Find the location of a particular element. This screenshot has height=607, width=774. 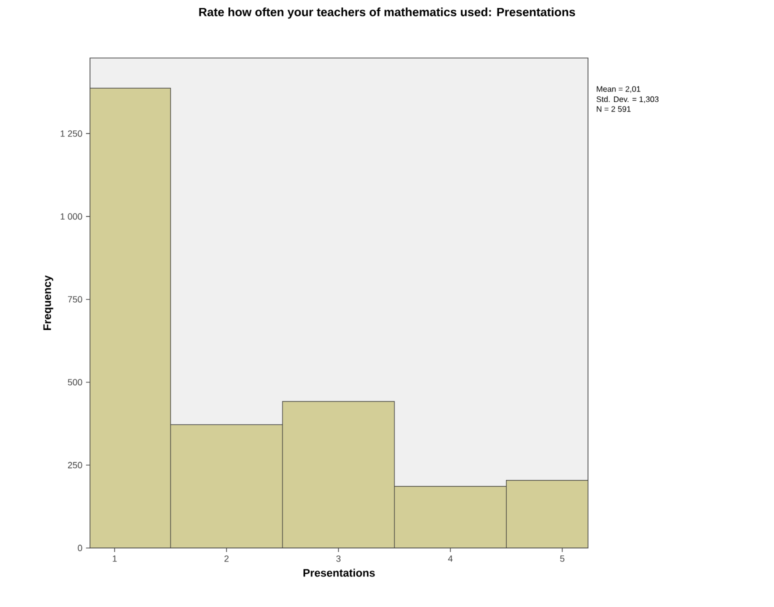

x-tick-label: 4 is located at coordinates (450, 559).